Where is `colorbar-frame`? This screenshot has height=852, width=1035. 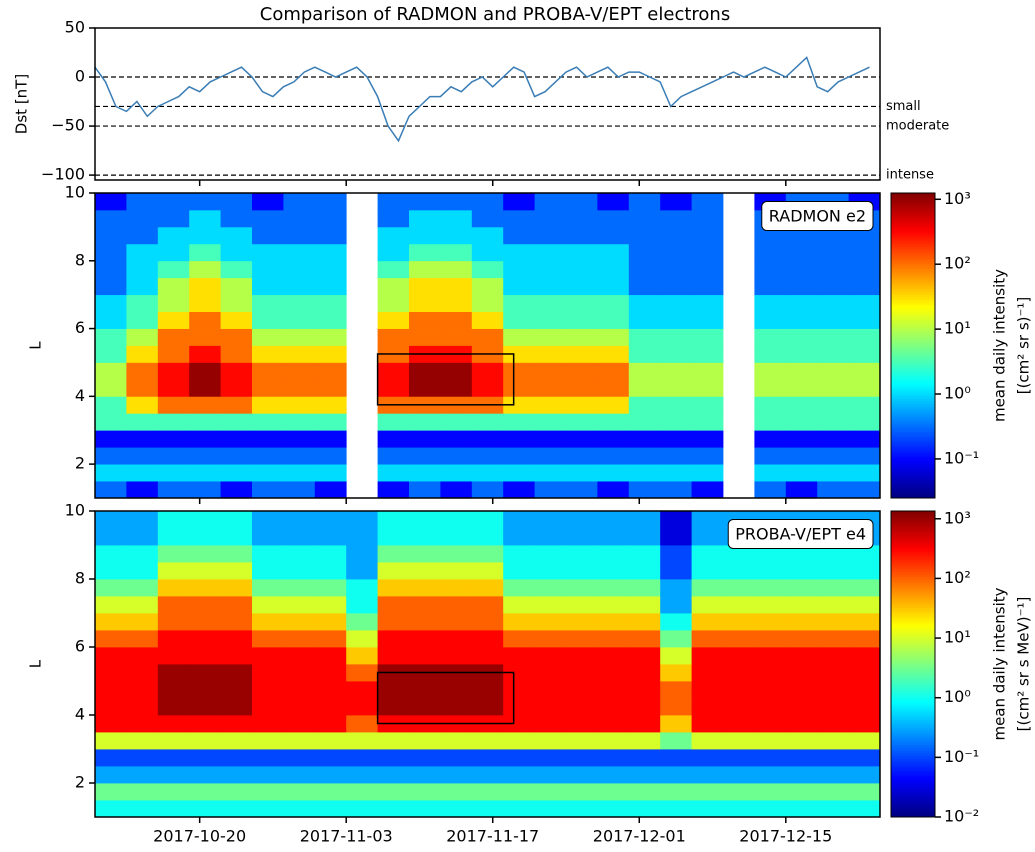
colorbar-frame is located at coordinates (913, 664).